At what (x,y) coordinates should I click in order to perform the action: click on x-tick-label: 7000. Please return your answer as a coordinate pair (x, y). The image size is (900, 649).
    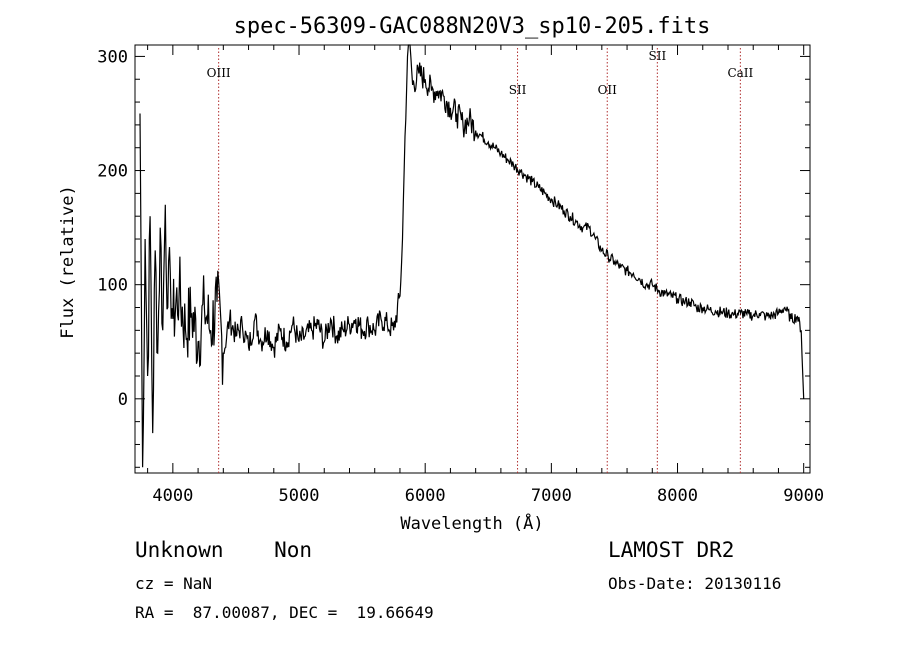
    Looking at the image, I should click on (551, 496).